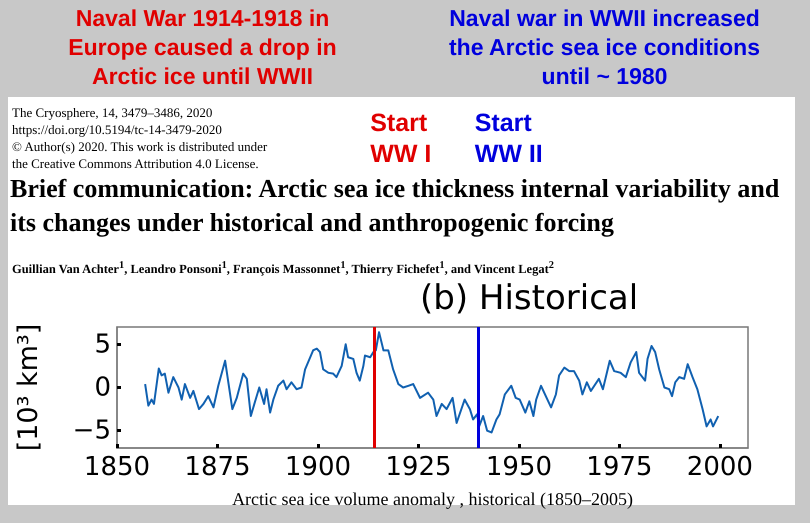 Image resolution: width=810 pixels, height=523 pixels. Describe the element at coordinates (283, 268) in the screenshot. I see `text: Guillian Van Achter$^{1}$, Leandro Ponsoni$^{1}$, François Massonnet$^{1}$, Thierry Fichefet$^{1}$, and Vincent Legat$^{2}$` at that location.